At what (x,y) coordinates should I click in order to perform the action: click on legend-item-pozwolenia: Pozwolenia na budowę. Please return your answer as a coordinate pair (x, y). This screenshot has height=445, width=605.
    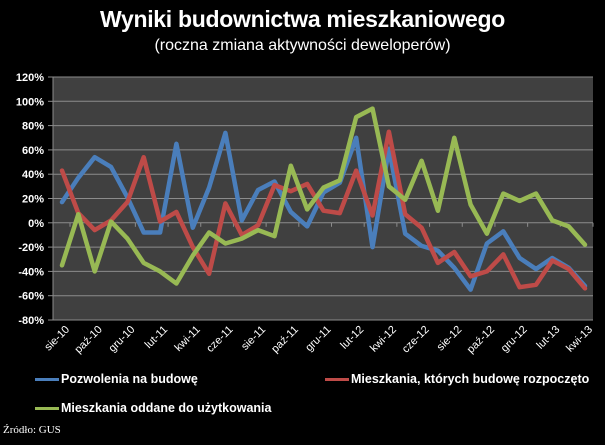
    Looking at the image, I should click on (116, 379).